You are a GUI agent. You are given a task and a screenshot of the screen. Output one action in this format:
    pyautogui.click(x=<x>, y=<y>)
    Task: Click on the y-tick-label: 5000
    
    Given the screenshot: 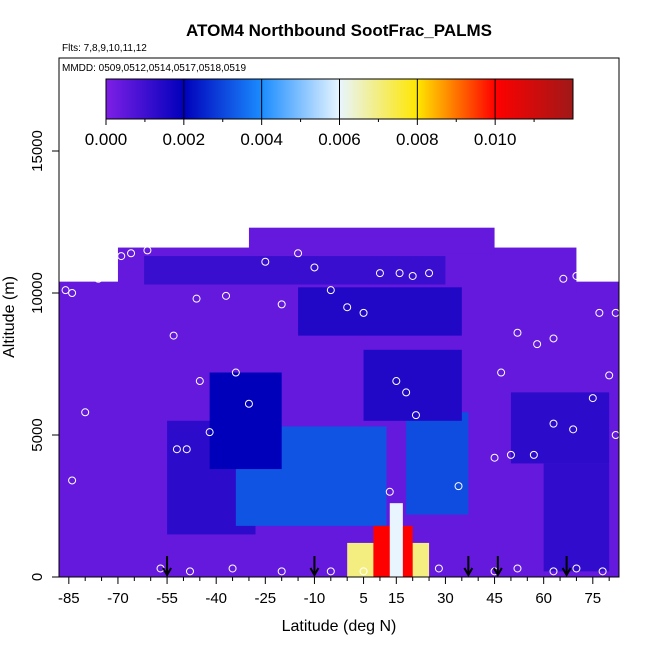 What is the action you would take?
    pyautogui.click(x=37, y=434)
    